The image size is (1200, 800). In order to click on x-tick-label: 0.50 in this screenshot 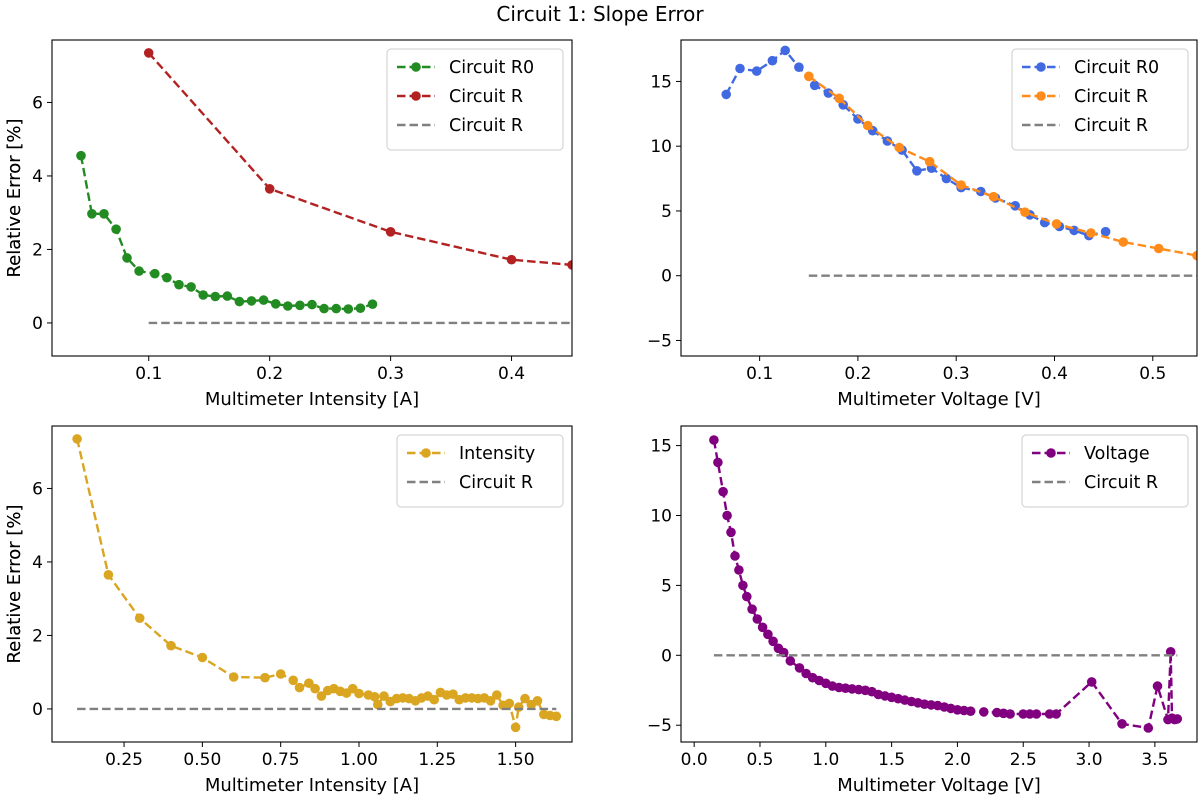, I will do `click(202, 760)`.